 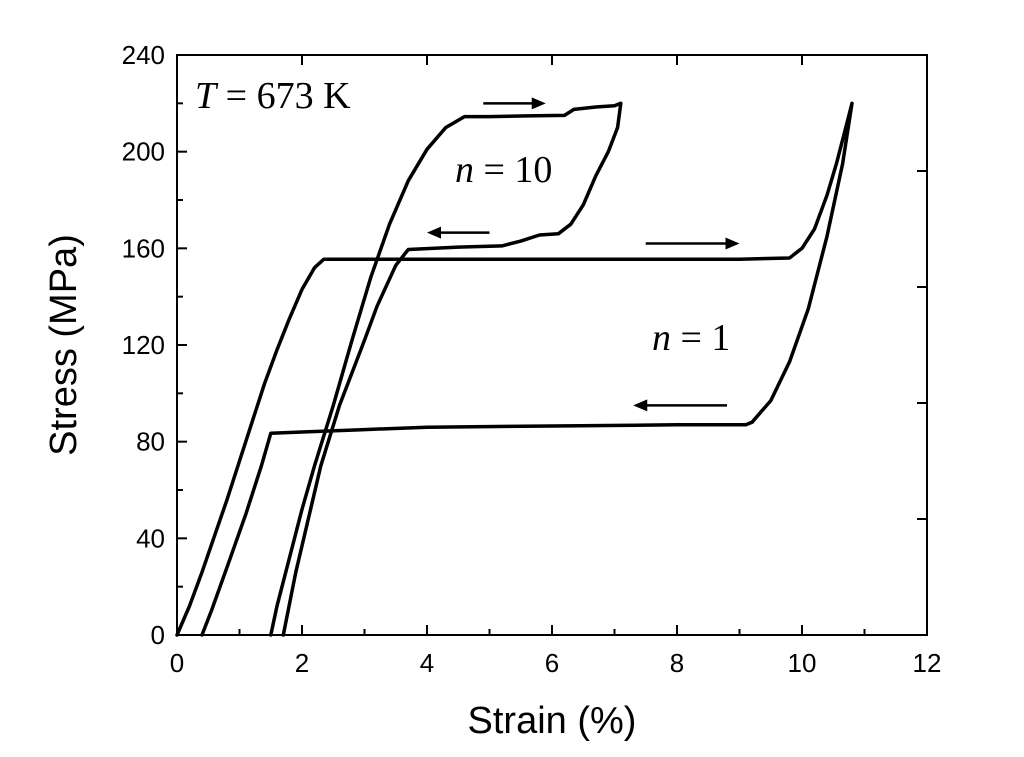 What do you see at coordinates (64, 345) in the screenshot?
I see `y-axis-title: Stress (MPa)` at bounding box center [64, 345].